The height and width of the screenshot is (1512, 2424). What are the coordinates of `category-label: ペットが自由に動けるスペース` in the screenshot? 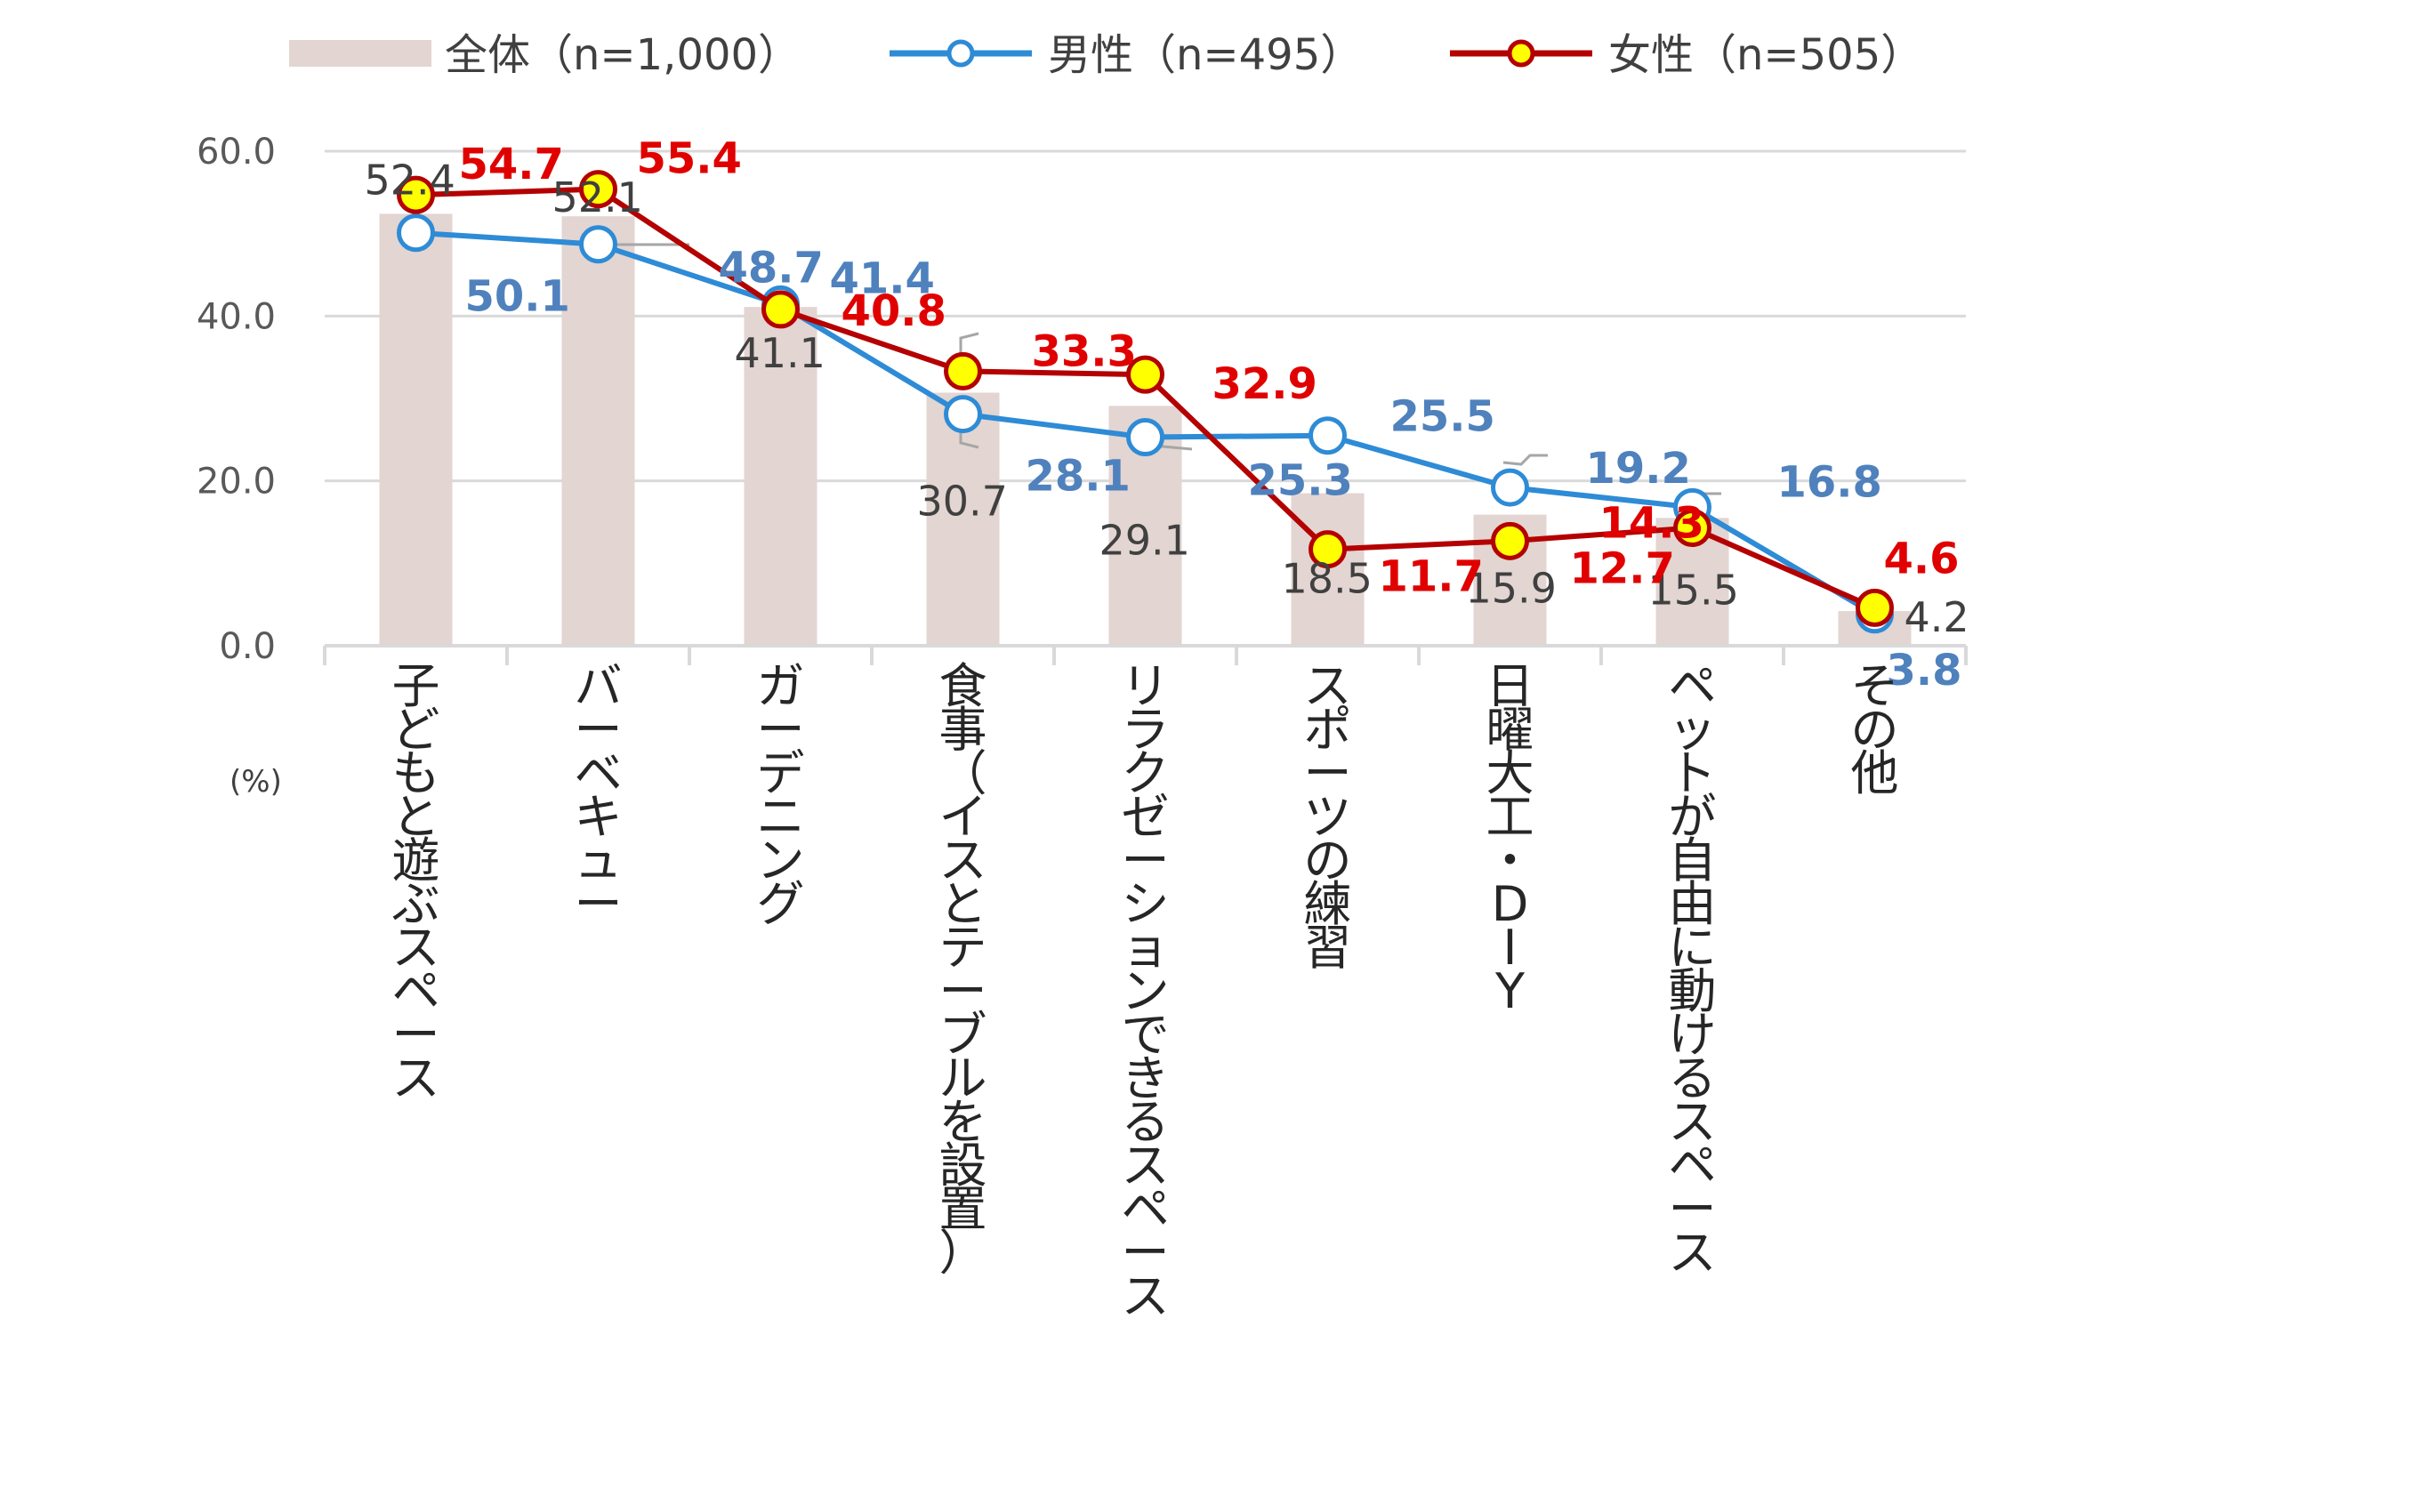 It's located at (1693, 969).